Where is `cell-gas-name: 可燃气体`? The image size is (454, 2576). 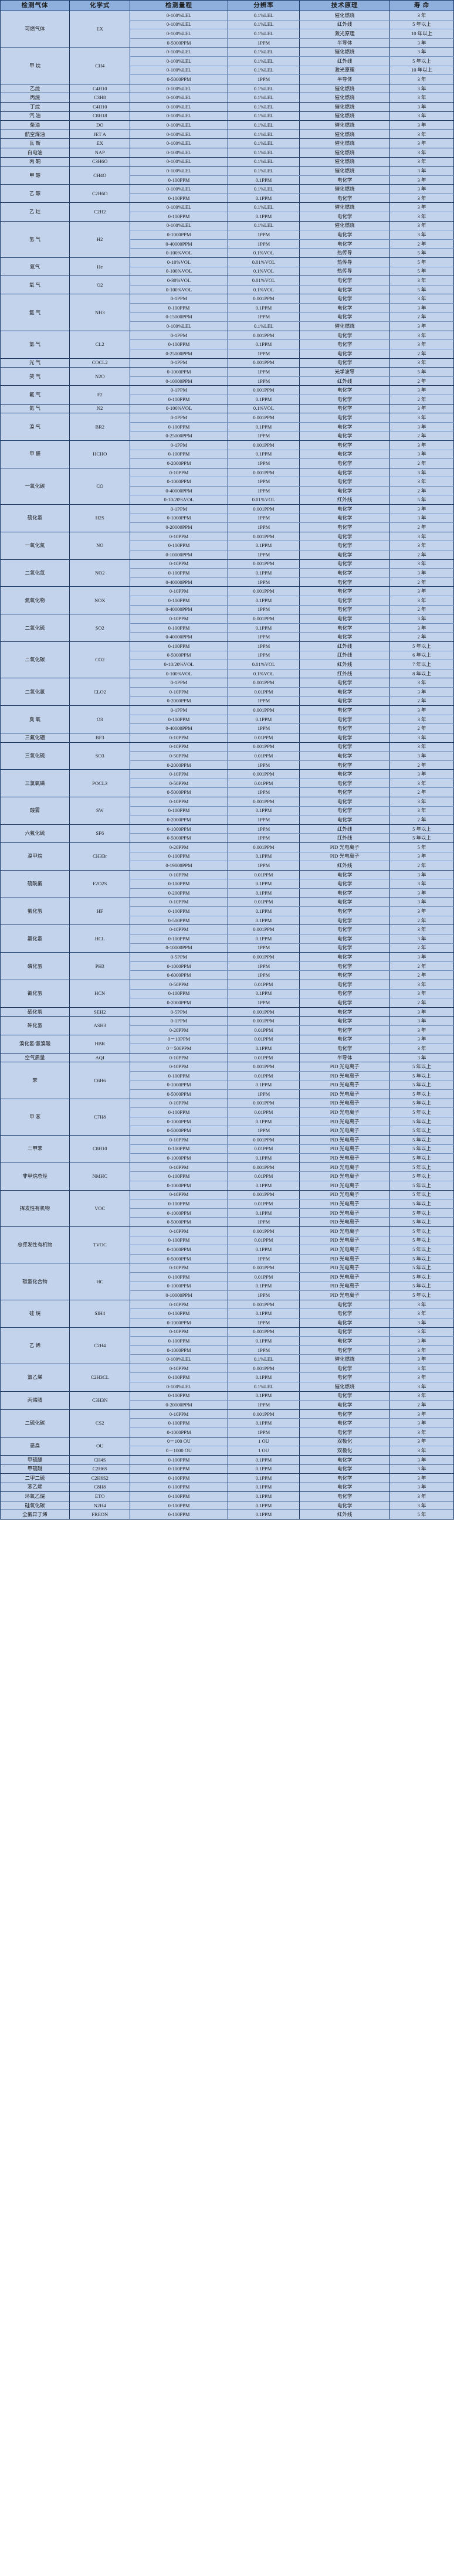 cell-gas-name: 可燃气体 is located at coordinates (35, 29).